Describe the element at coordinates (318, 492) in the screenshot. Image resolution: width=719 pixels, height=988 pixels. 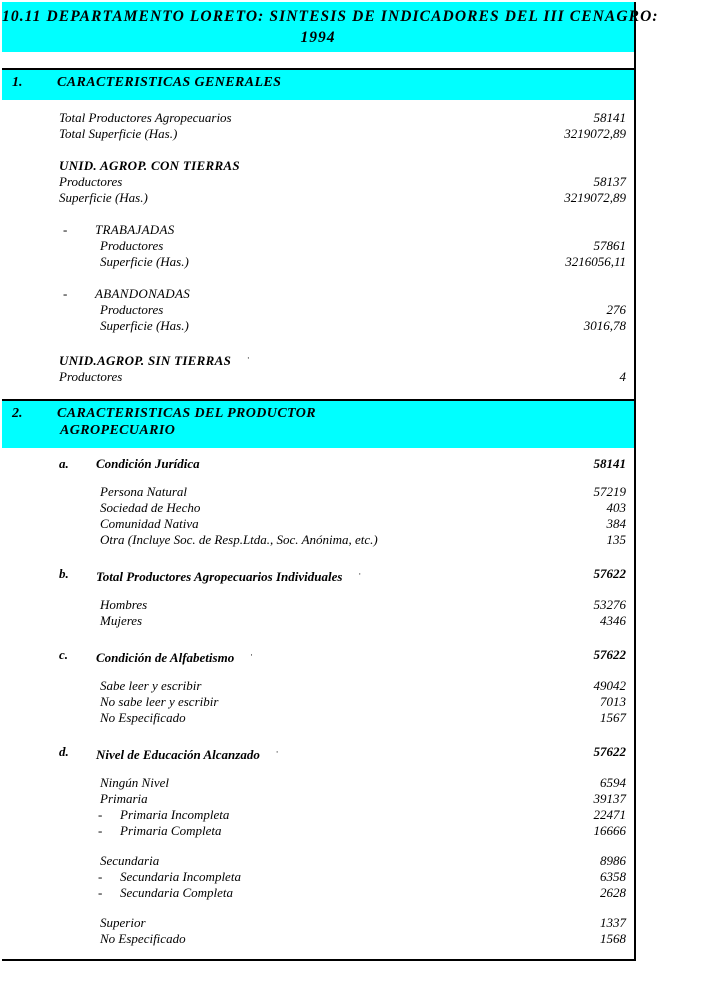
I see `table-row: Persona Natural 57219` at that location.